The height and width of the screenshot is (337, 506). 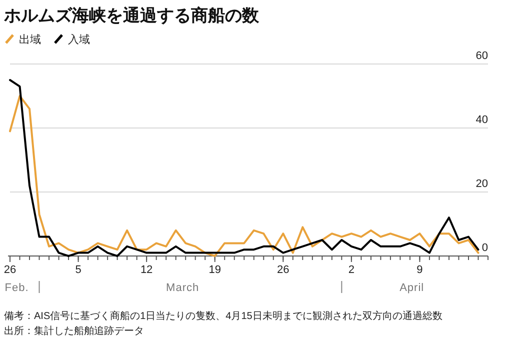 What do you see at coordinates (214, 270) in the screenshot?
I see `x-tick-label: 19` at bounding box center [214, 270].